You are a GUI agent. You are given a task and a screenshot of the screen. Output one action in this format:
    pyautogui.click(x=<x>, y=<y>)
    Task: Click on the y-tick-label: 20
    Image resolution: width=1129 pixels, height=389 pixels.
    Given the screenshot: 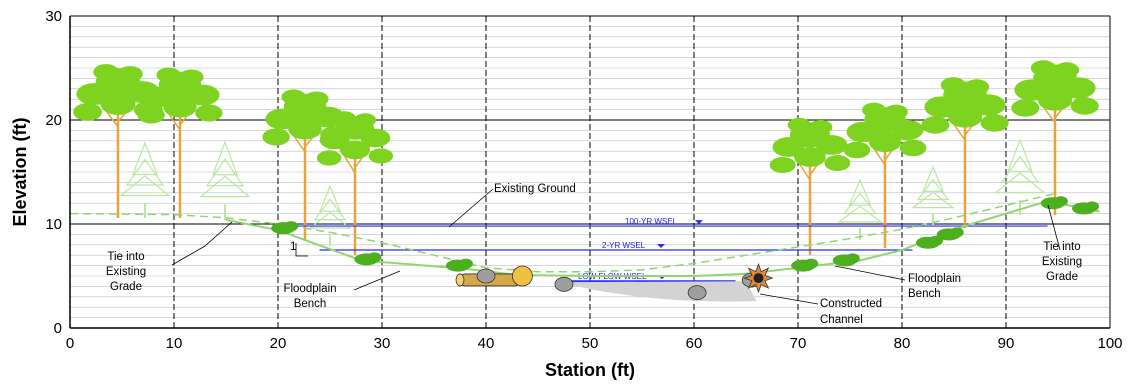 What is the action you would take?
    pyautogui.click(x=53, y=120)
    